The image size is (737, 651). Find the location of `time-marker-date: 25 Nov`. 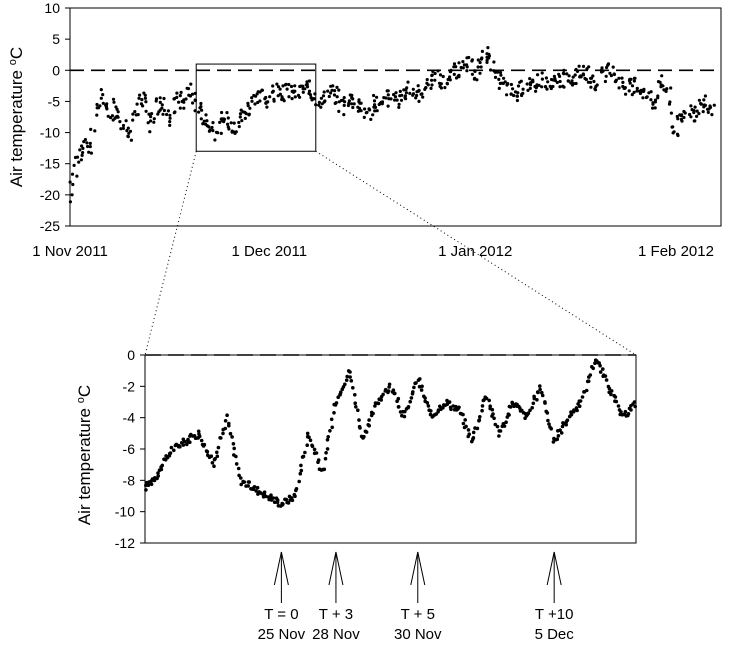

time-marker-date: 25 Nov is located at coordinates (282, 634).